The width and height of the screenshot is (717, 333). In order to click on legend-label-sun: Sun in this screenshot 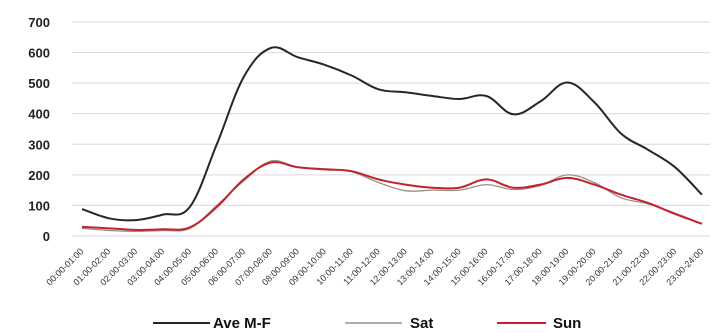, I will do `click(567, 323)`.